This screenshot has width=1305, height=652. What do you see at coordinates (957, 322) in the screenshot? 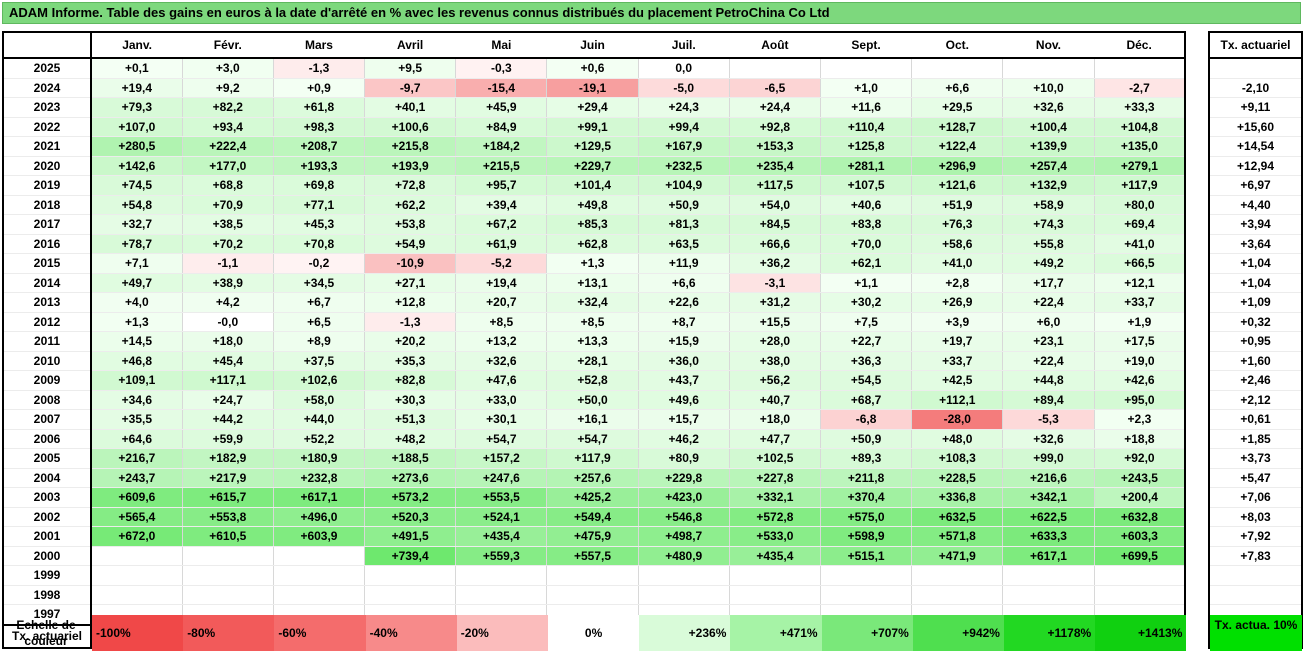
I see `gain-cell: +3,9` at bounding box center [957, 322].